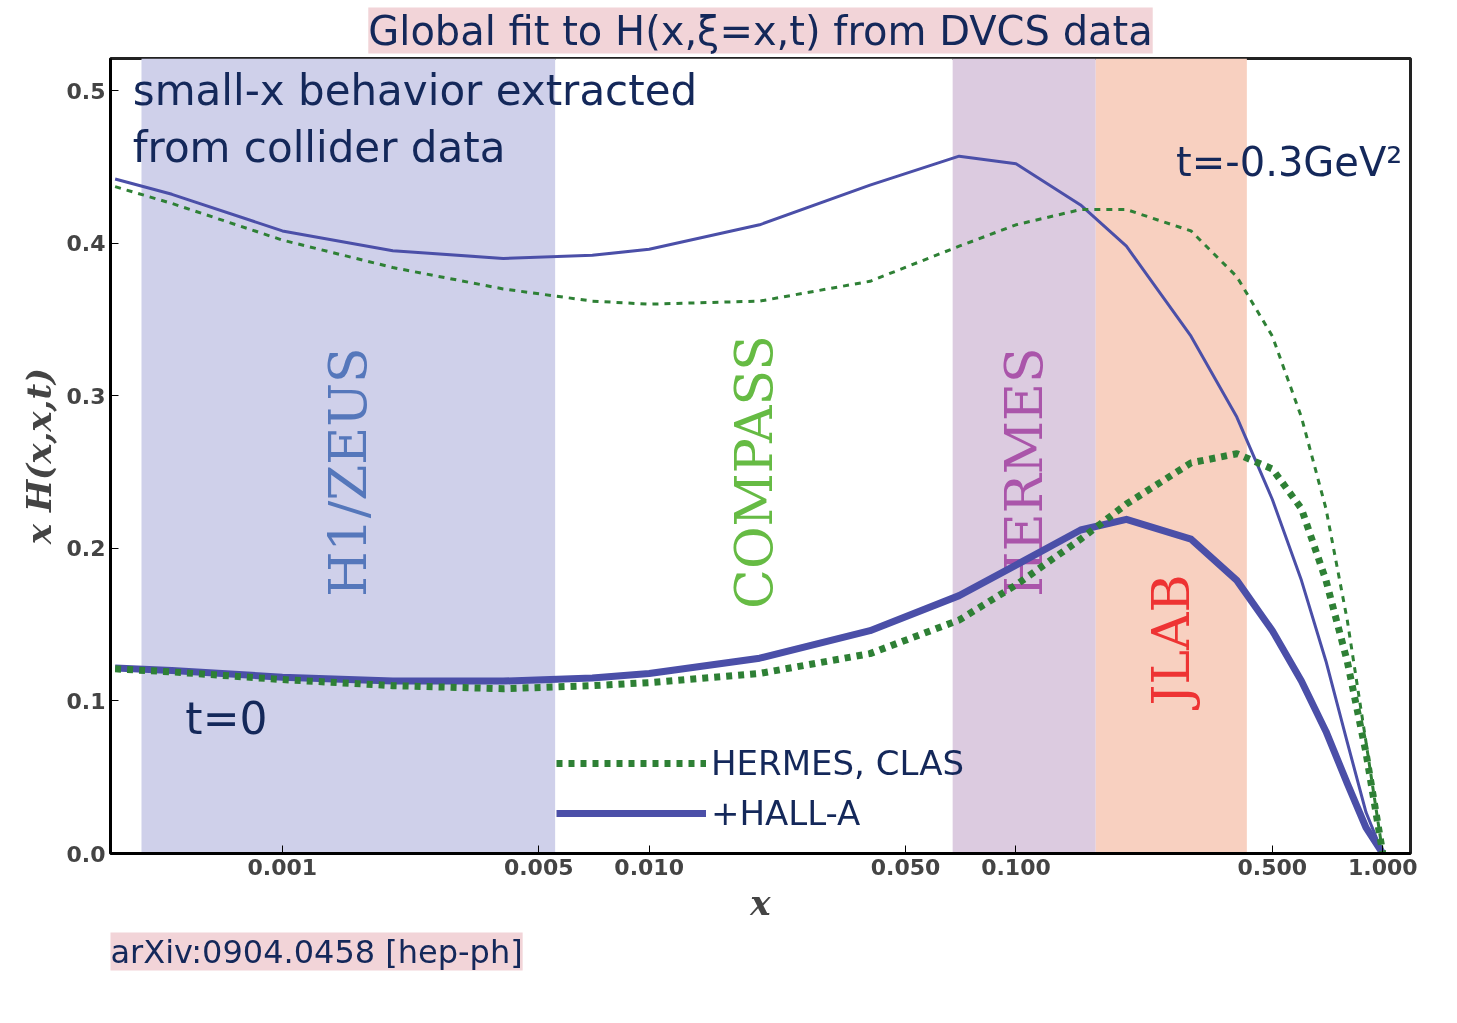  What do you see at coordinates (837, 763) in the screenshot?
I see `legend-label: HERMES, CLAS` at bounding box center [837, 763].